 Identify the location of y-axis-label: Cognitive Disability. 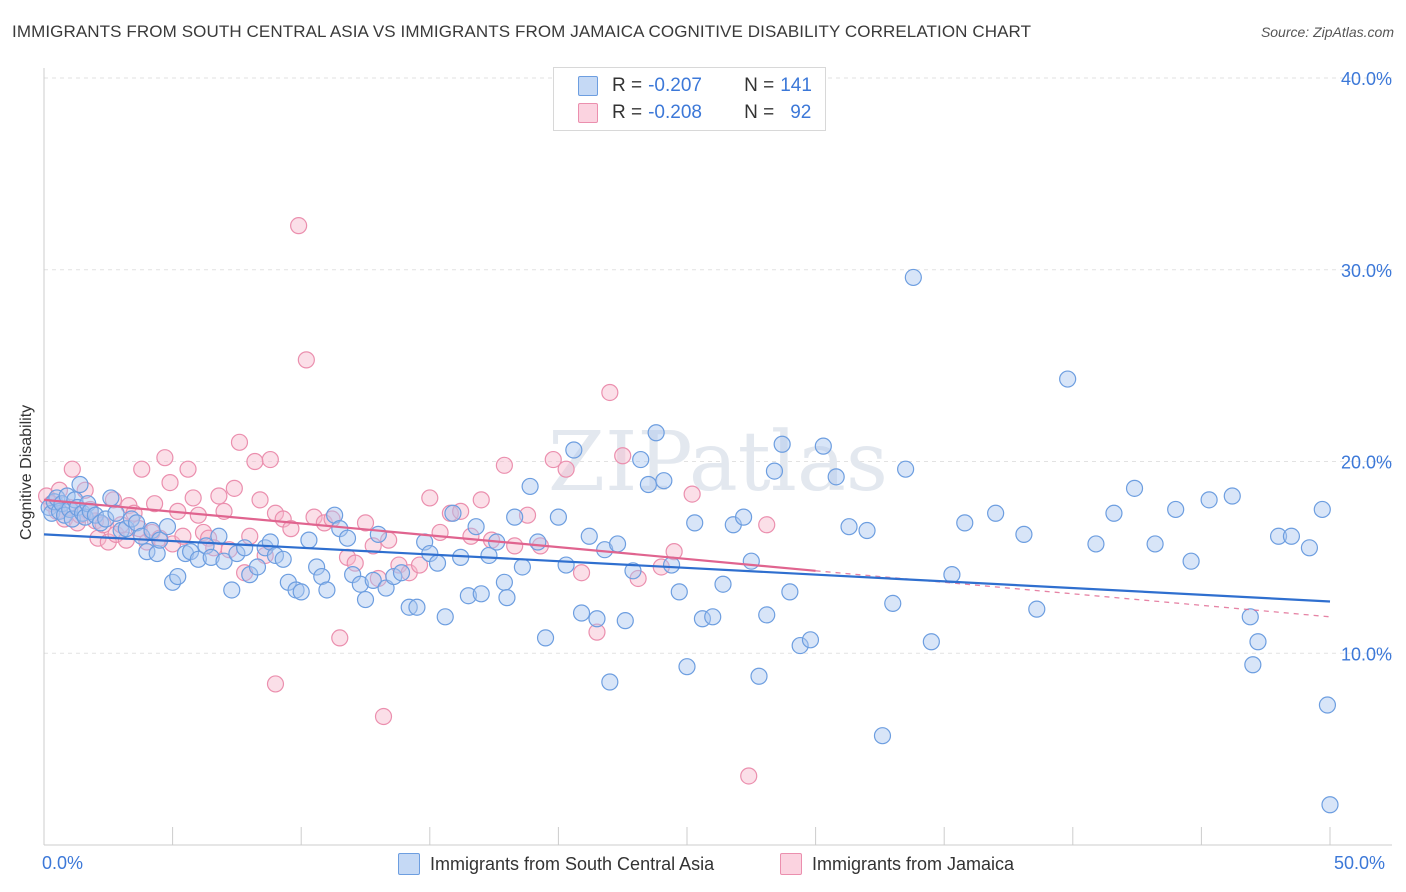
(26, 472).